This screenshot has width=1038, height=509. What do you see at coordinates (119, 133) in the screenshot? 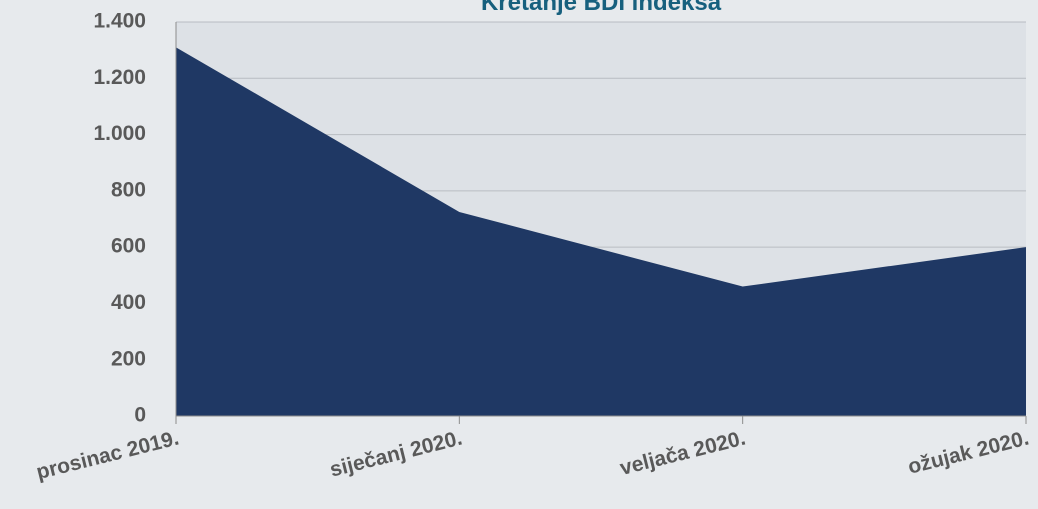
I see `y-tick-label: 1.000` at bounding box center [119, 133].